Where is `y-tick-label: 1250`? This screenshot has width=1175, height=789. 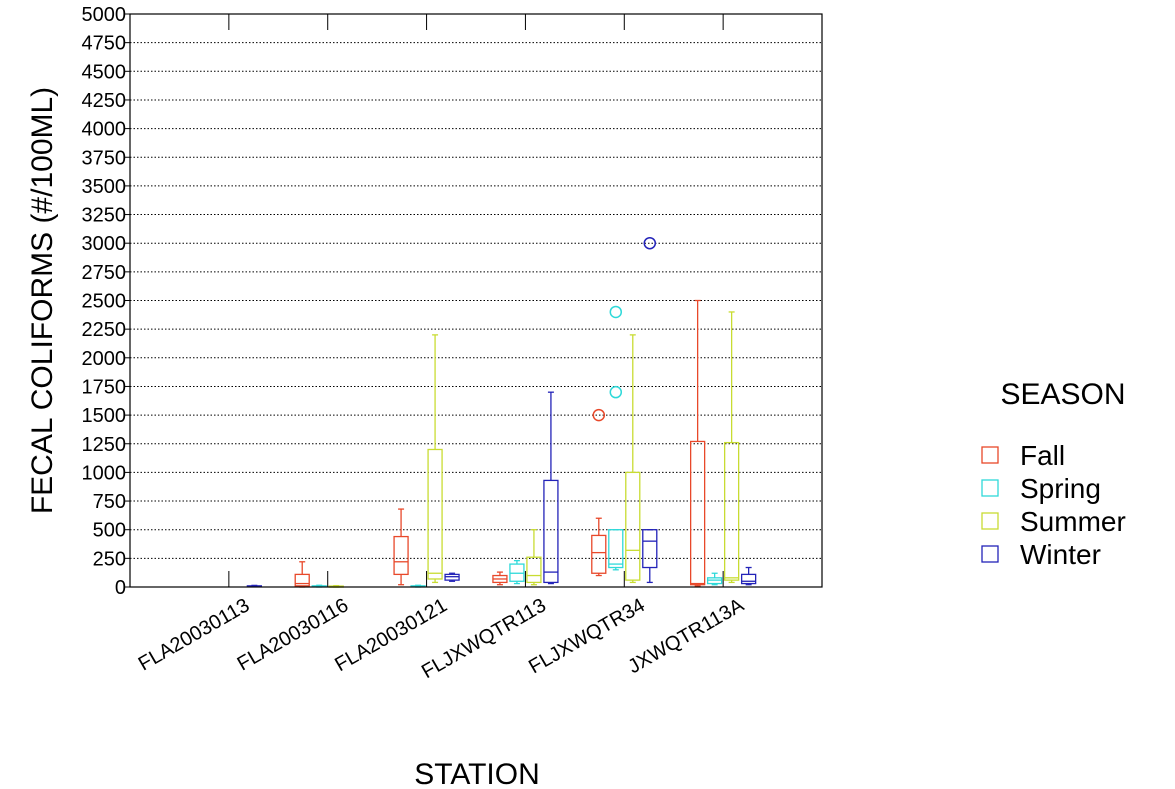
y-tick-label: 1250 is located at coordinates (104, 445).